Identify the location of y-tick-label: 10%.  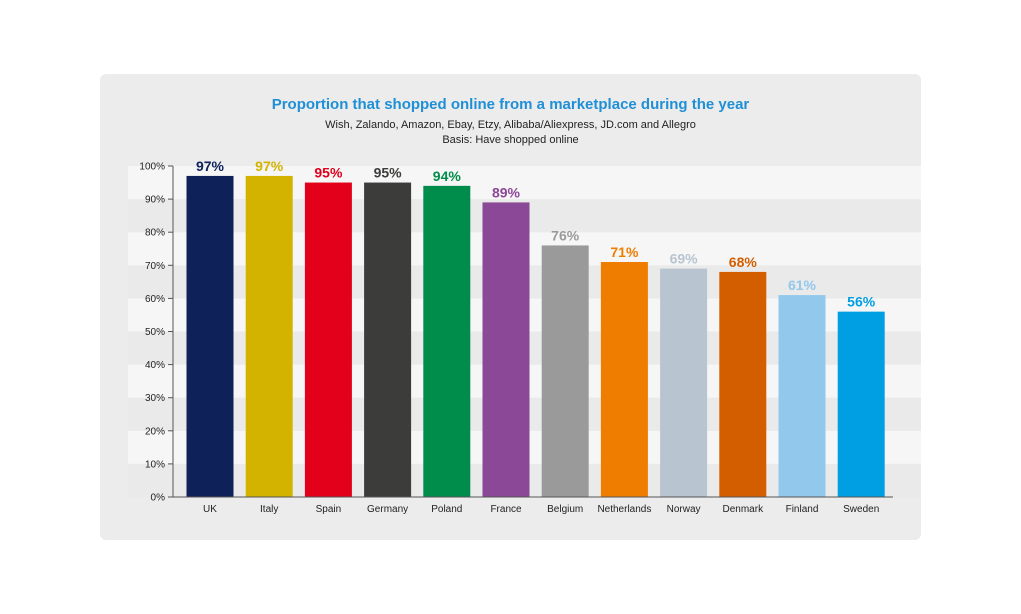
(155, 464).